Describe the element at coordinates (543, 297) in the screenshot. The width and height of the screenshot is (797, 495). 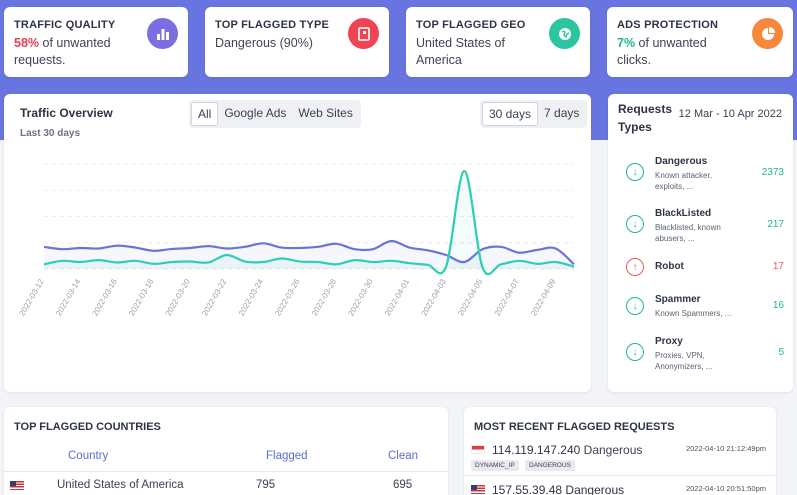
I see `x-tick-label: 2022-04-09` at that location.